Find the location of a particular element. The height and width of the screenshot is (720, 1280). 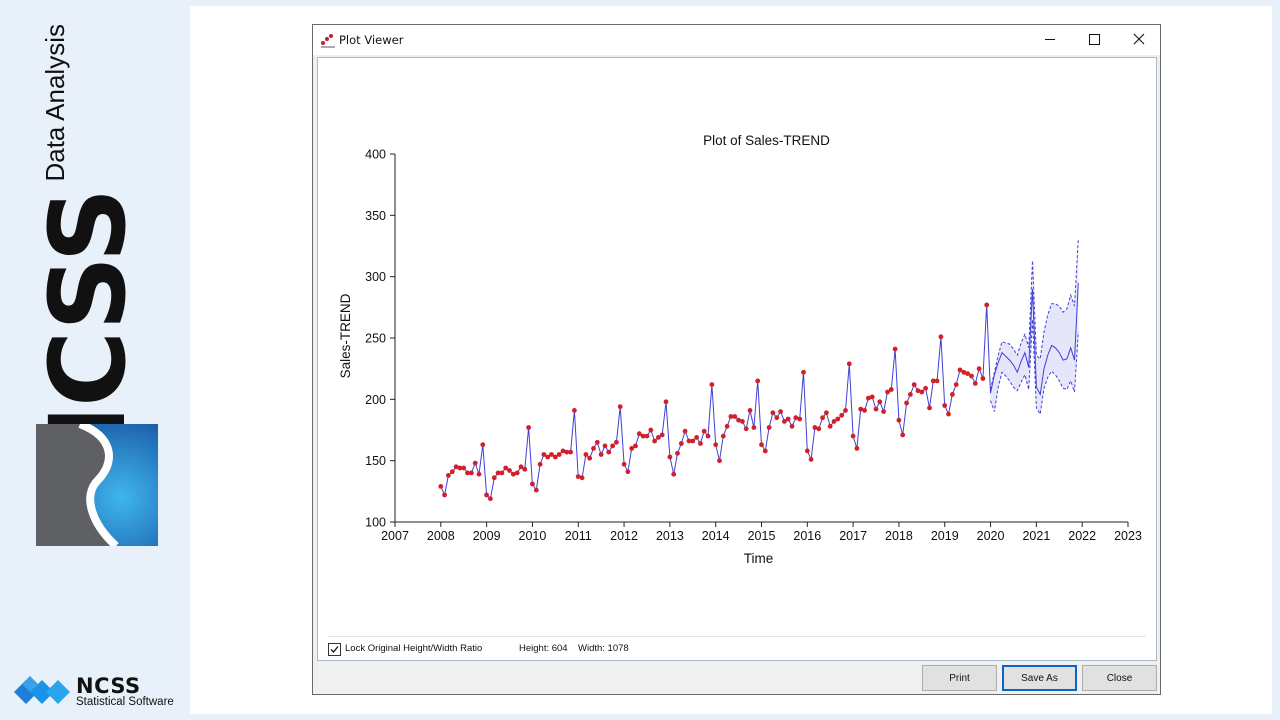

print-button: Print is located at coordinates (959, 678).